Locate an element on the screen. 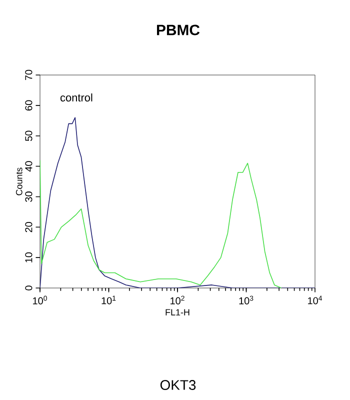 This screenshot has height=400, width=350. y-tick-label: 70 is located at coordinates (28, 75).